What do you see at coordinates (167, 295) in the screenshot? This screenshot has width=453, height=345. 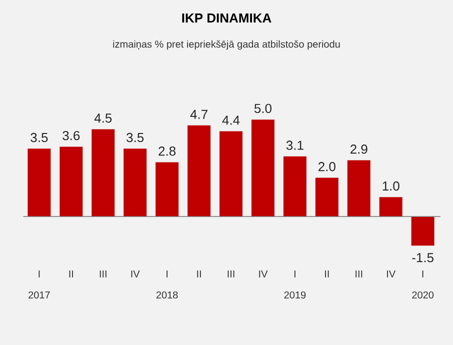 I see `text: 2018` at bounding box center [167, 295].